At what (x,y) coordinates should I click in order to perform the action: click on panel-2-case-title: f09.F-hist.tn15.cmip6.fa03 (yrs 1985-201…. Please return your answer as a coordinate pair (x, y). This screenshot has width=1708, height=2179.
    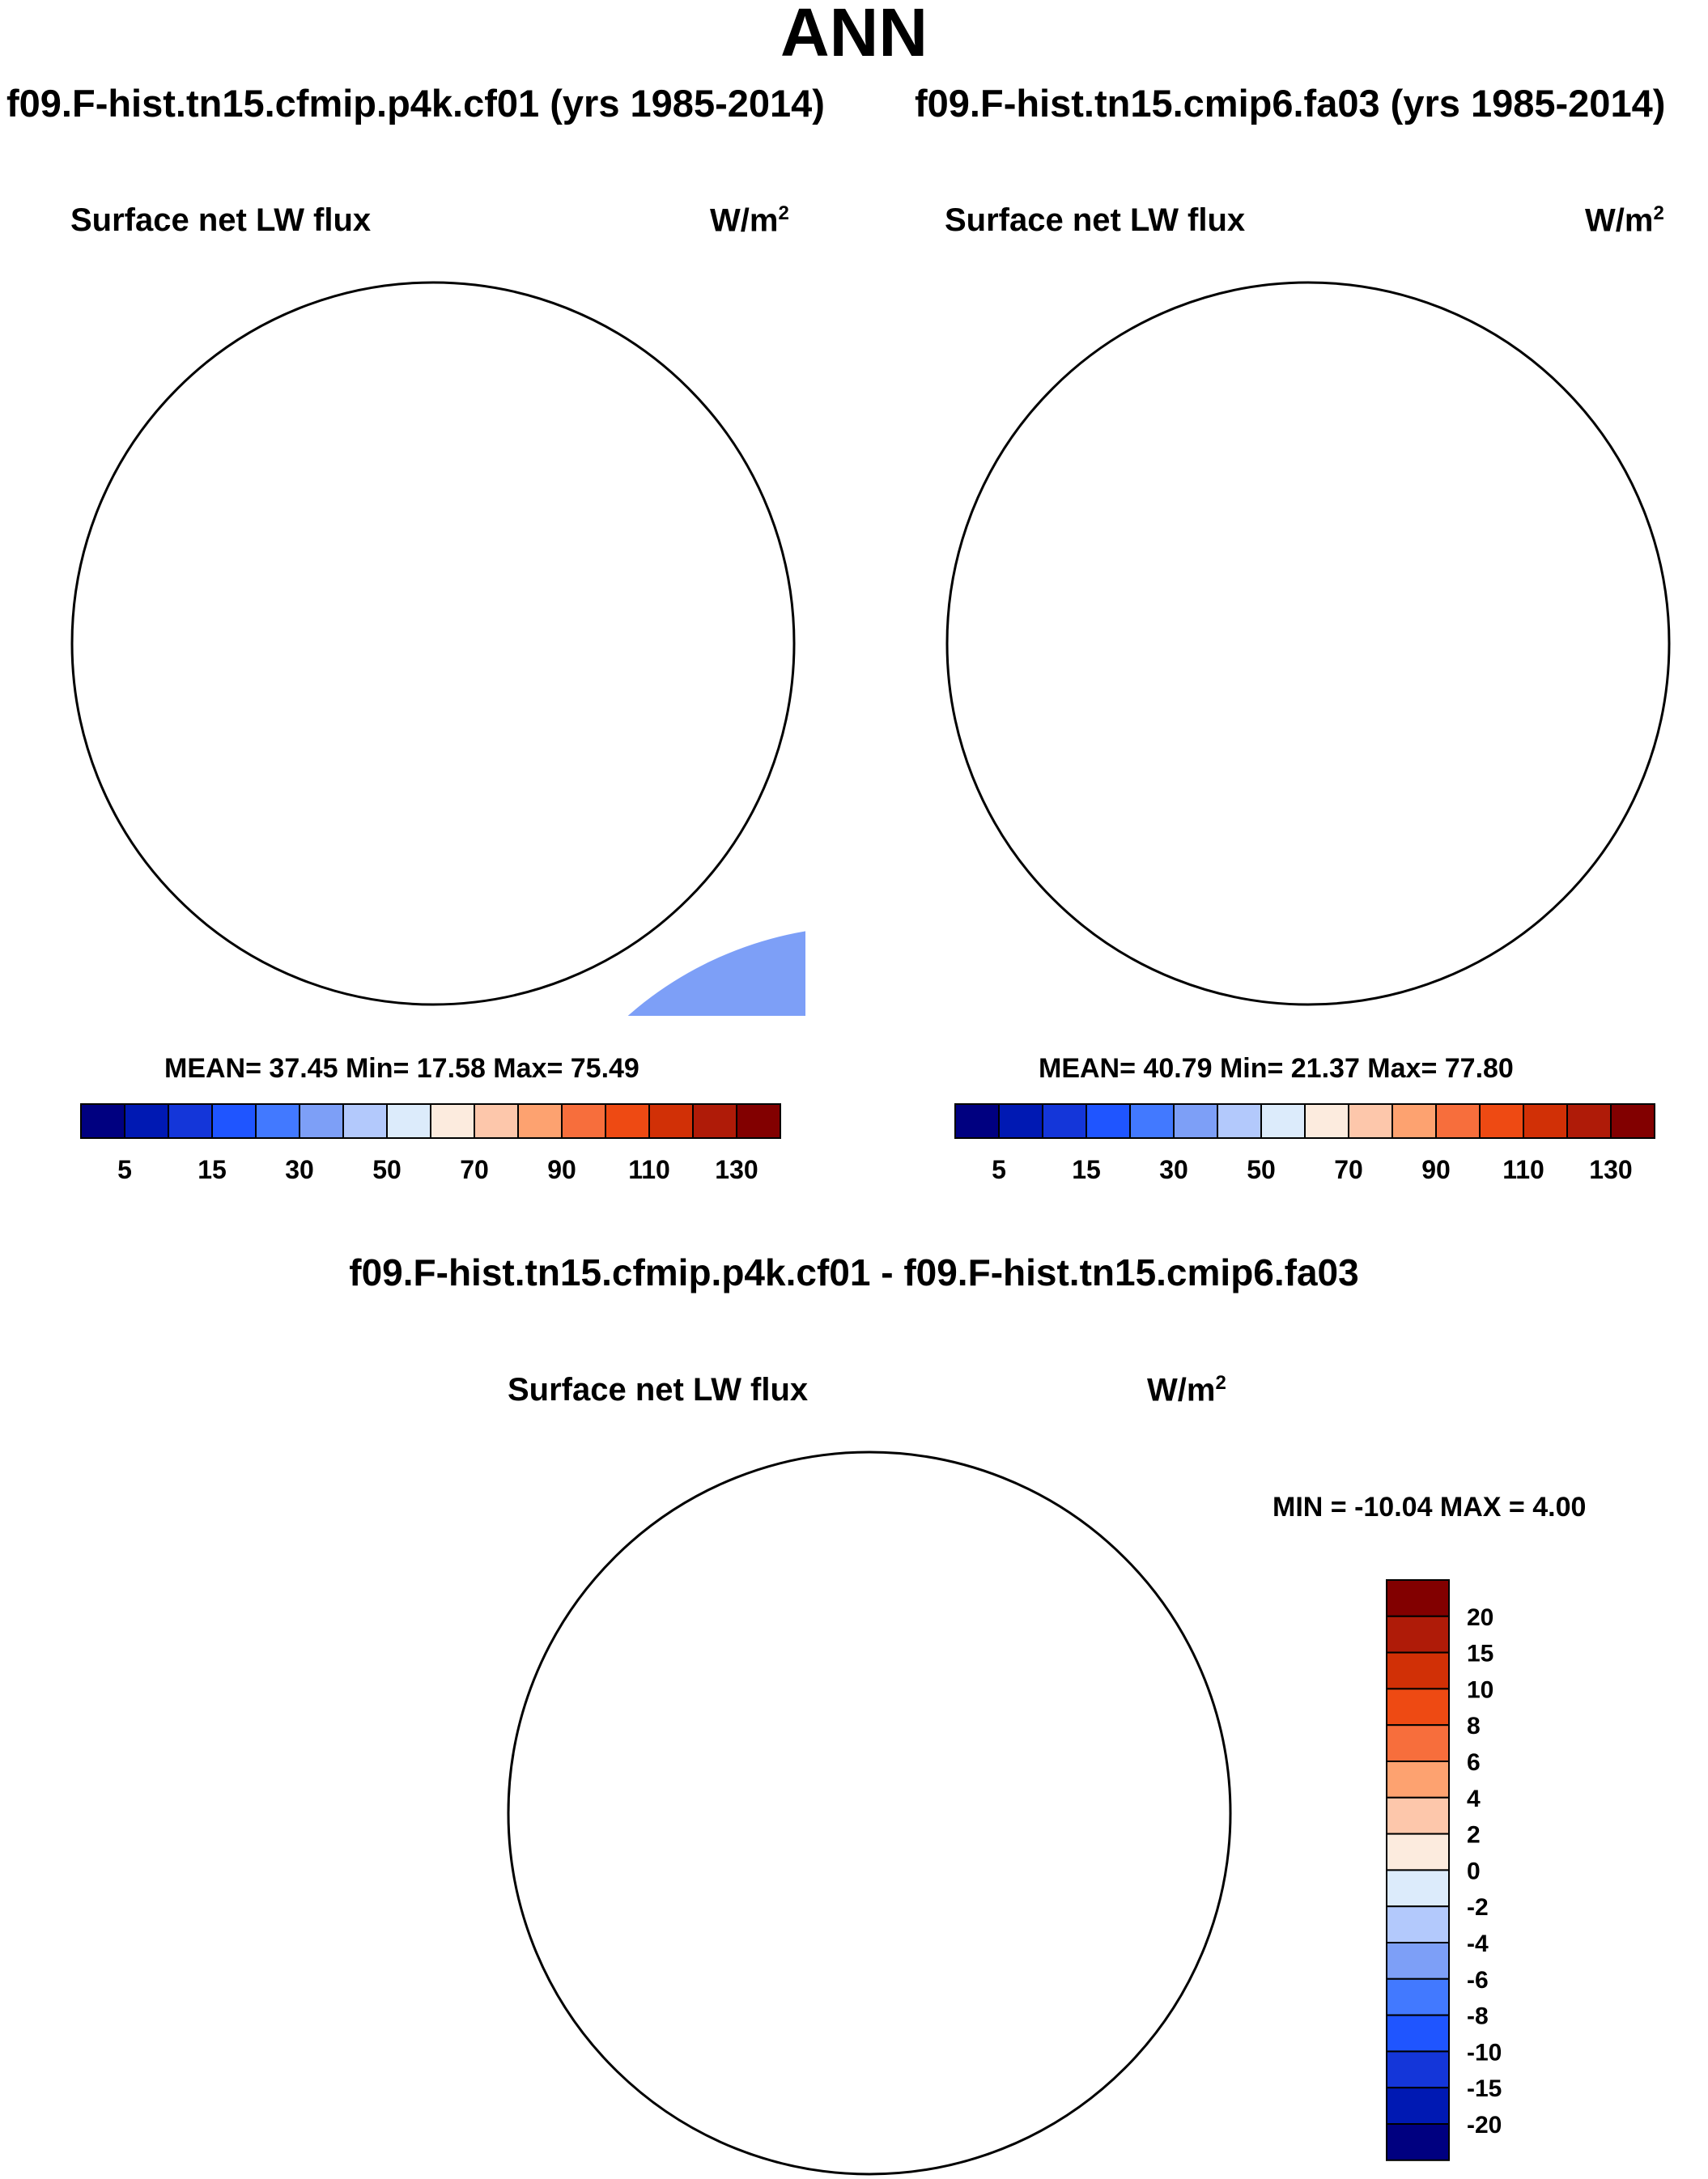
    Looking at the image, I should click on (1290, 103).